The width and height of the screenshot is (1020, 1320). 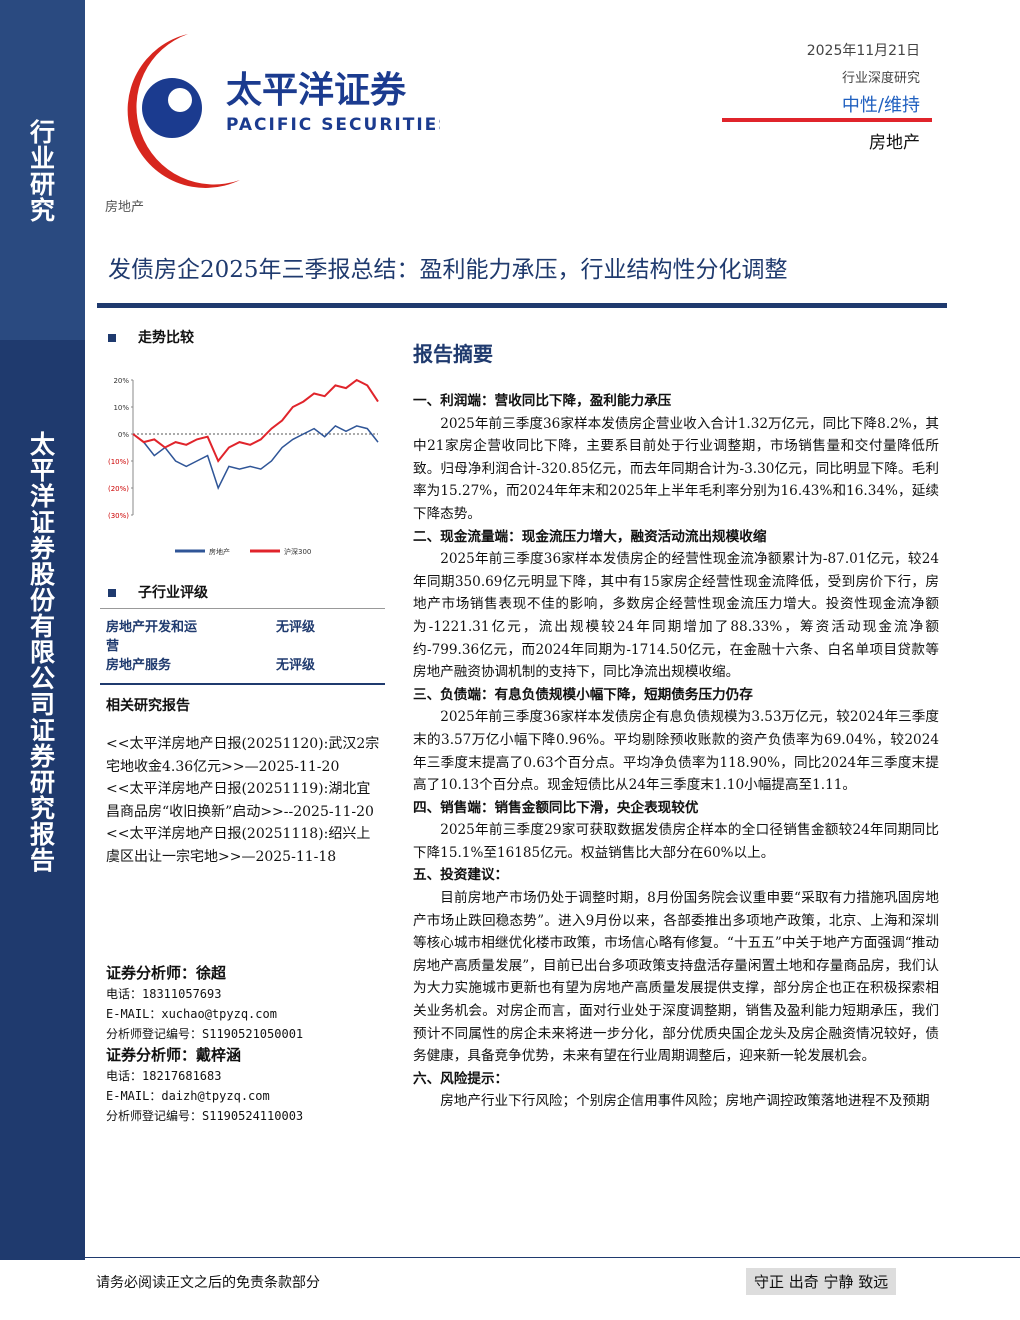 I want to click on related-heading: 相关研究报告, so click(x=148, y=706).